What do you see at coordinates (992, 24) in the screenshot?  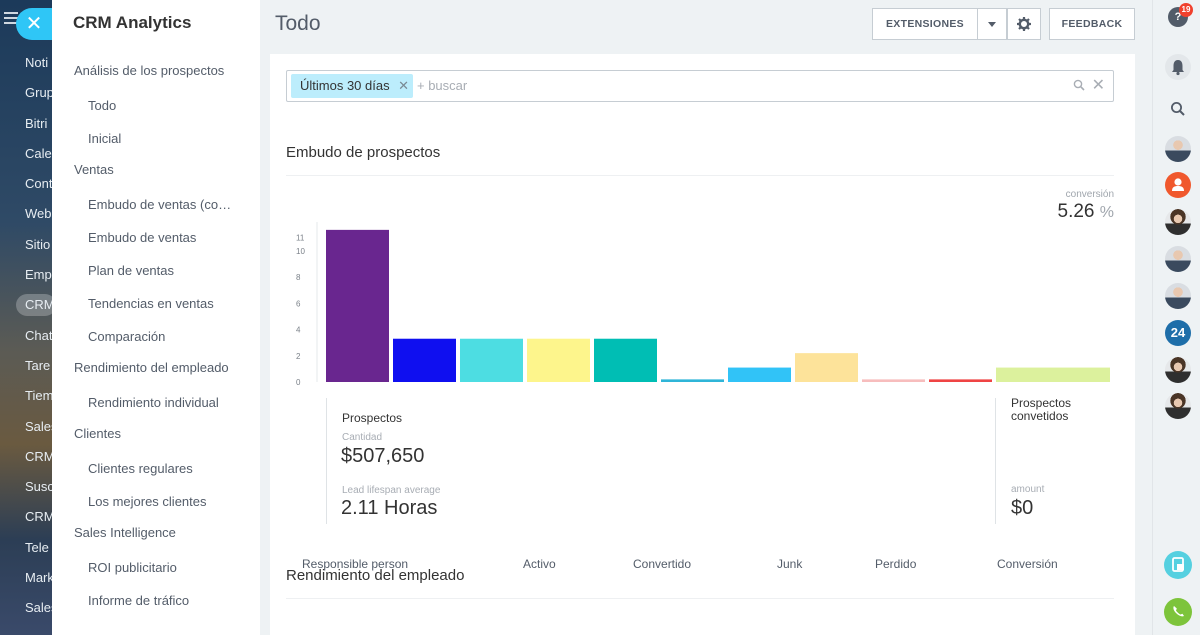 I see `extensions-dropdown-button` at bounding box center [992, 24].